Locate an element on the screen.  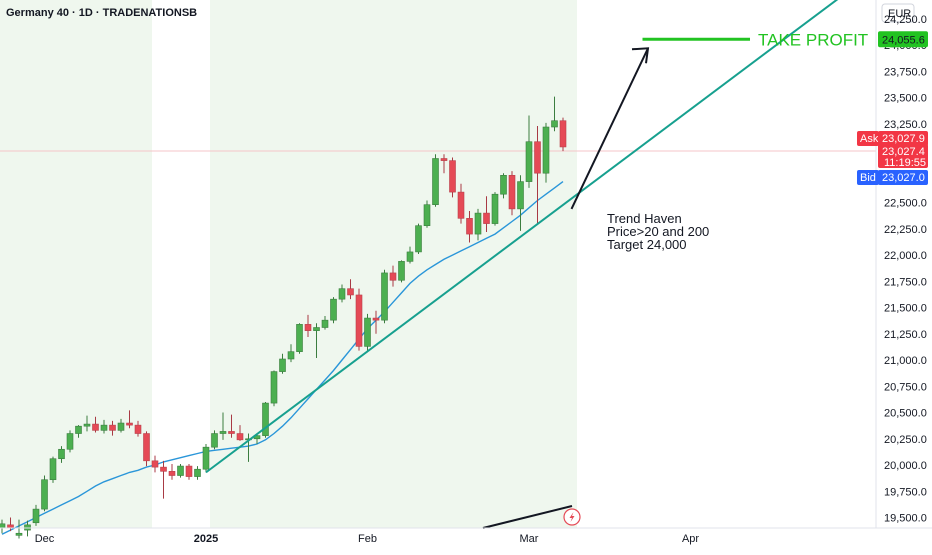
target-arrow is located at coordinates (609, 128).